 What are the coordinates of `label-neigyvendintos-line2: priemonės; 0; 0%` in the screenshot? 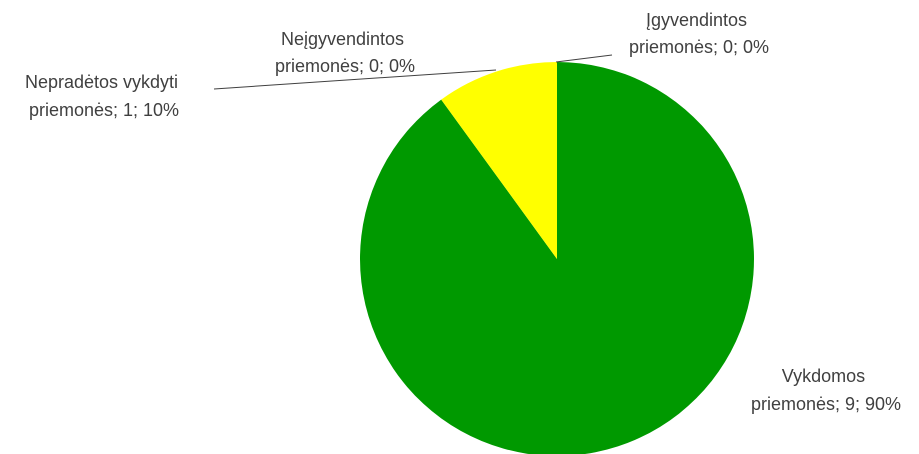 It's located at (345, 66).